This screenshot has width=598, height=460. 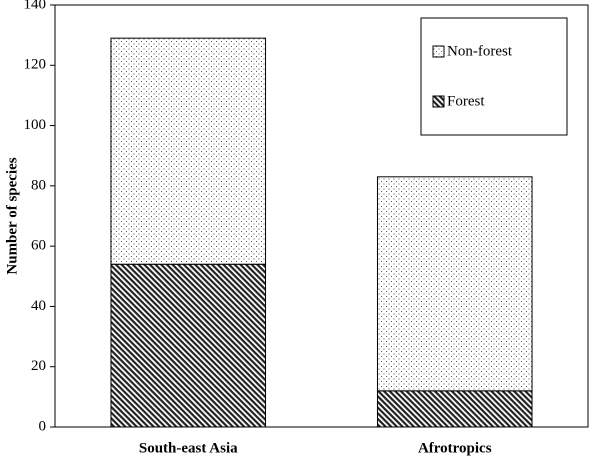 What do you see at coordinates (455, 448) in the screenshot?
I see `x-tick-label: Afrotropics` at bounding box center [455, 448].